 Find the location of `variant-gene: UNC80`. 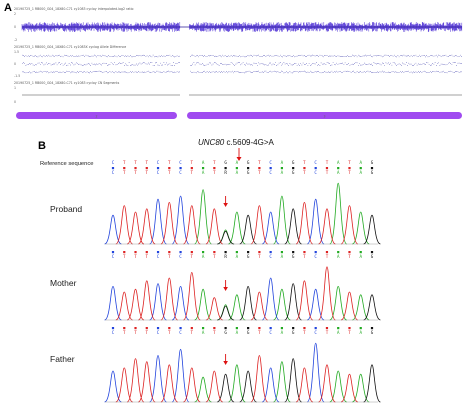

variant-gene: UNC80 is located at coordinates (211, 142).